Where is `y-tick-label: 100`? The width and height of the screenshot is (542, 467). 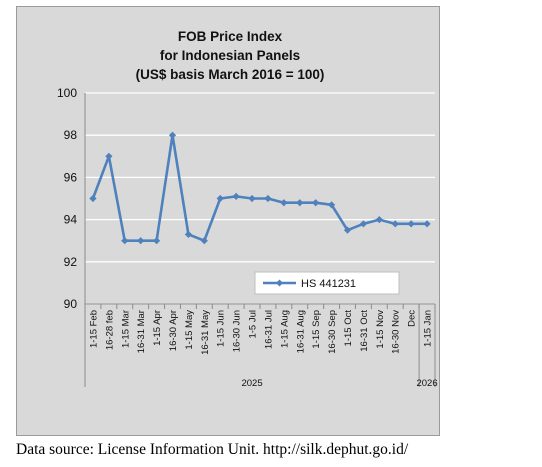 y-tick-label: 100 is located at coordinates (67, 93).